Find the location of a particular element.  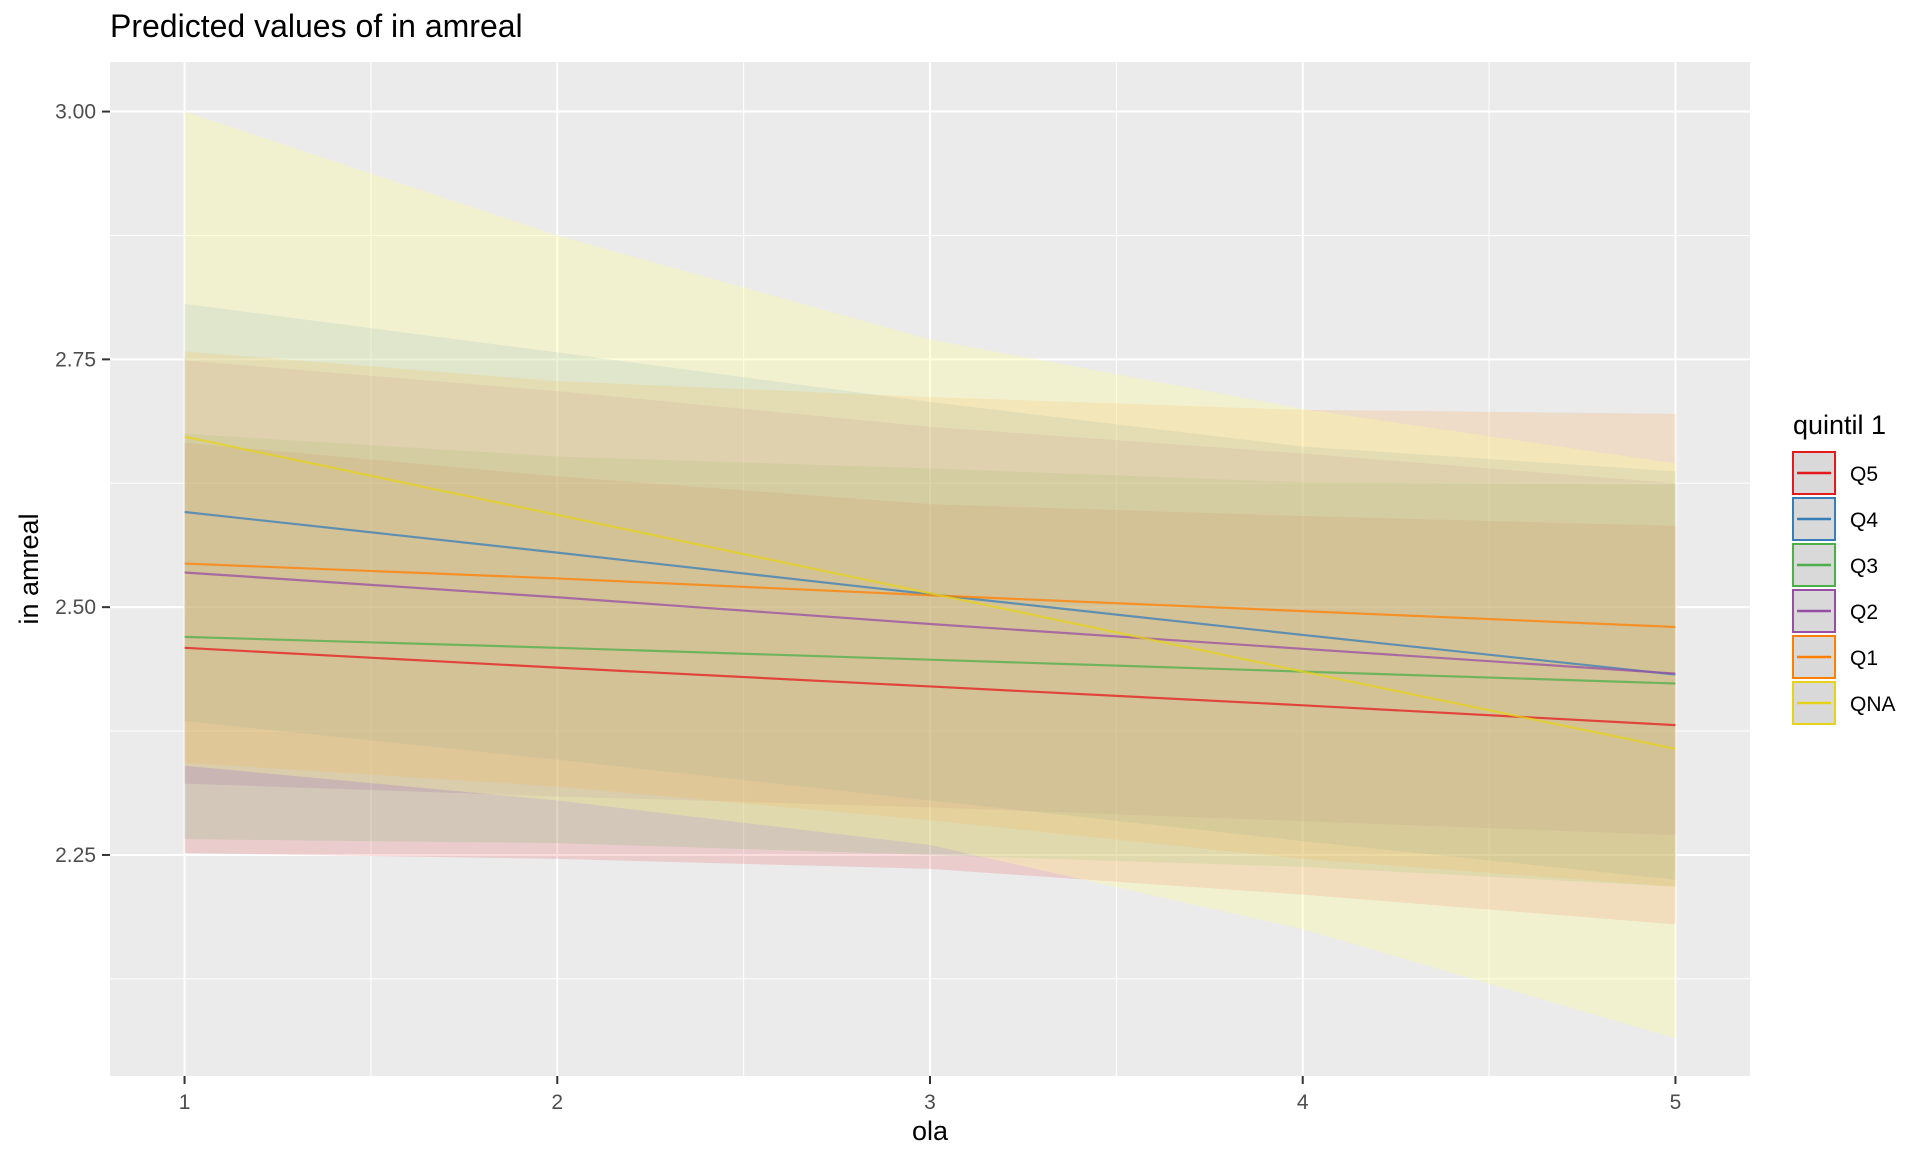

legend-item-q2: Q2 is located at coordinates (1835, 611).